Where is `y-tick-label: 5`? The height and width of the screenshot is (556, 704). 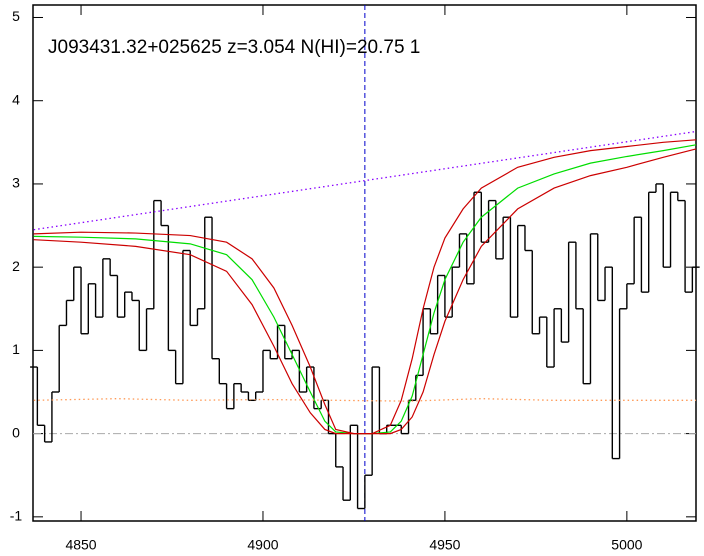
y-tick-label: 5 is located at coordinates (16, 16).